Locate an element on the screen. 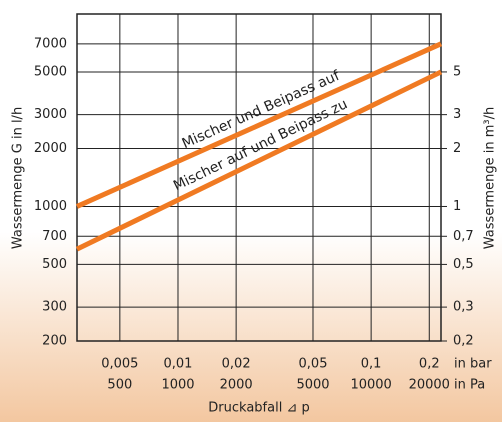  y-tick-label: 300 is located at coordinates (54, 307).